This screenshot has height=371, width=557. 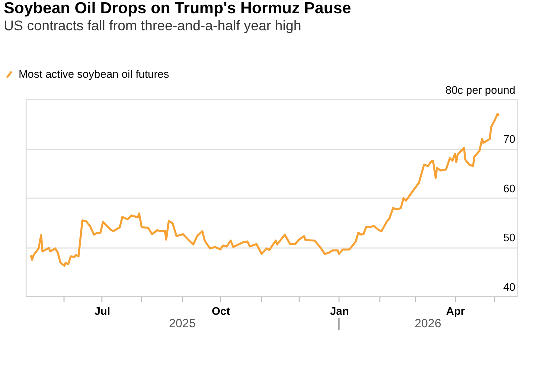 I want to click on chart-title: Soybean Oil Drops on Trump's Hormuz Pause, so click(x=178, y=9).